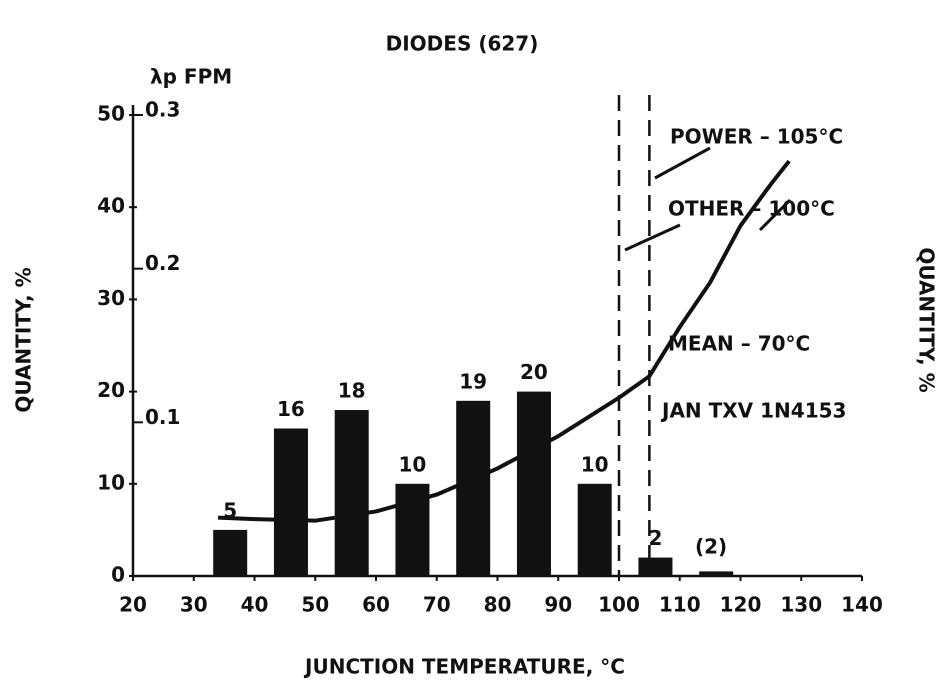  Describe the element at coordinates (118, 575) in the screenshot. I see `y-tick-label: 0` at that location.